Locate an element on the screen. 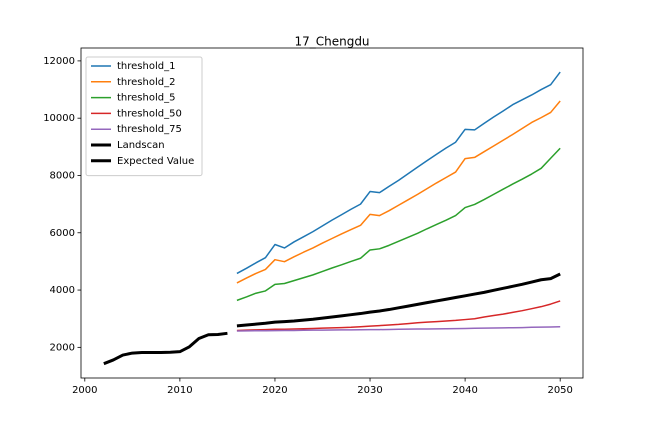 The image size is (648, 432). y-tick-label: 8000 is located at coordinates (62, 175).